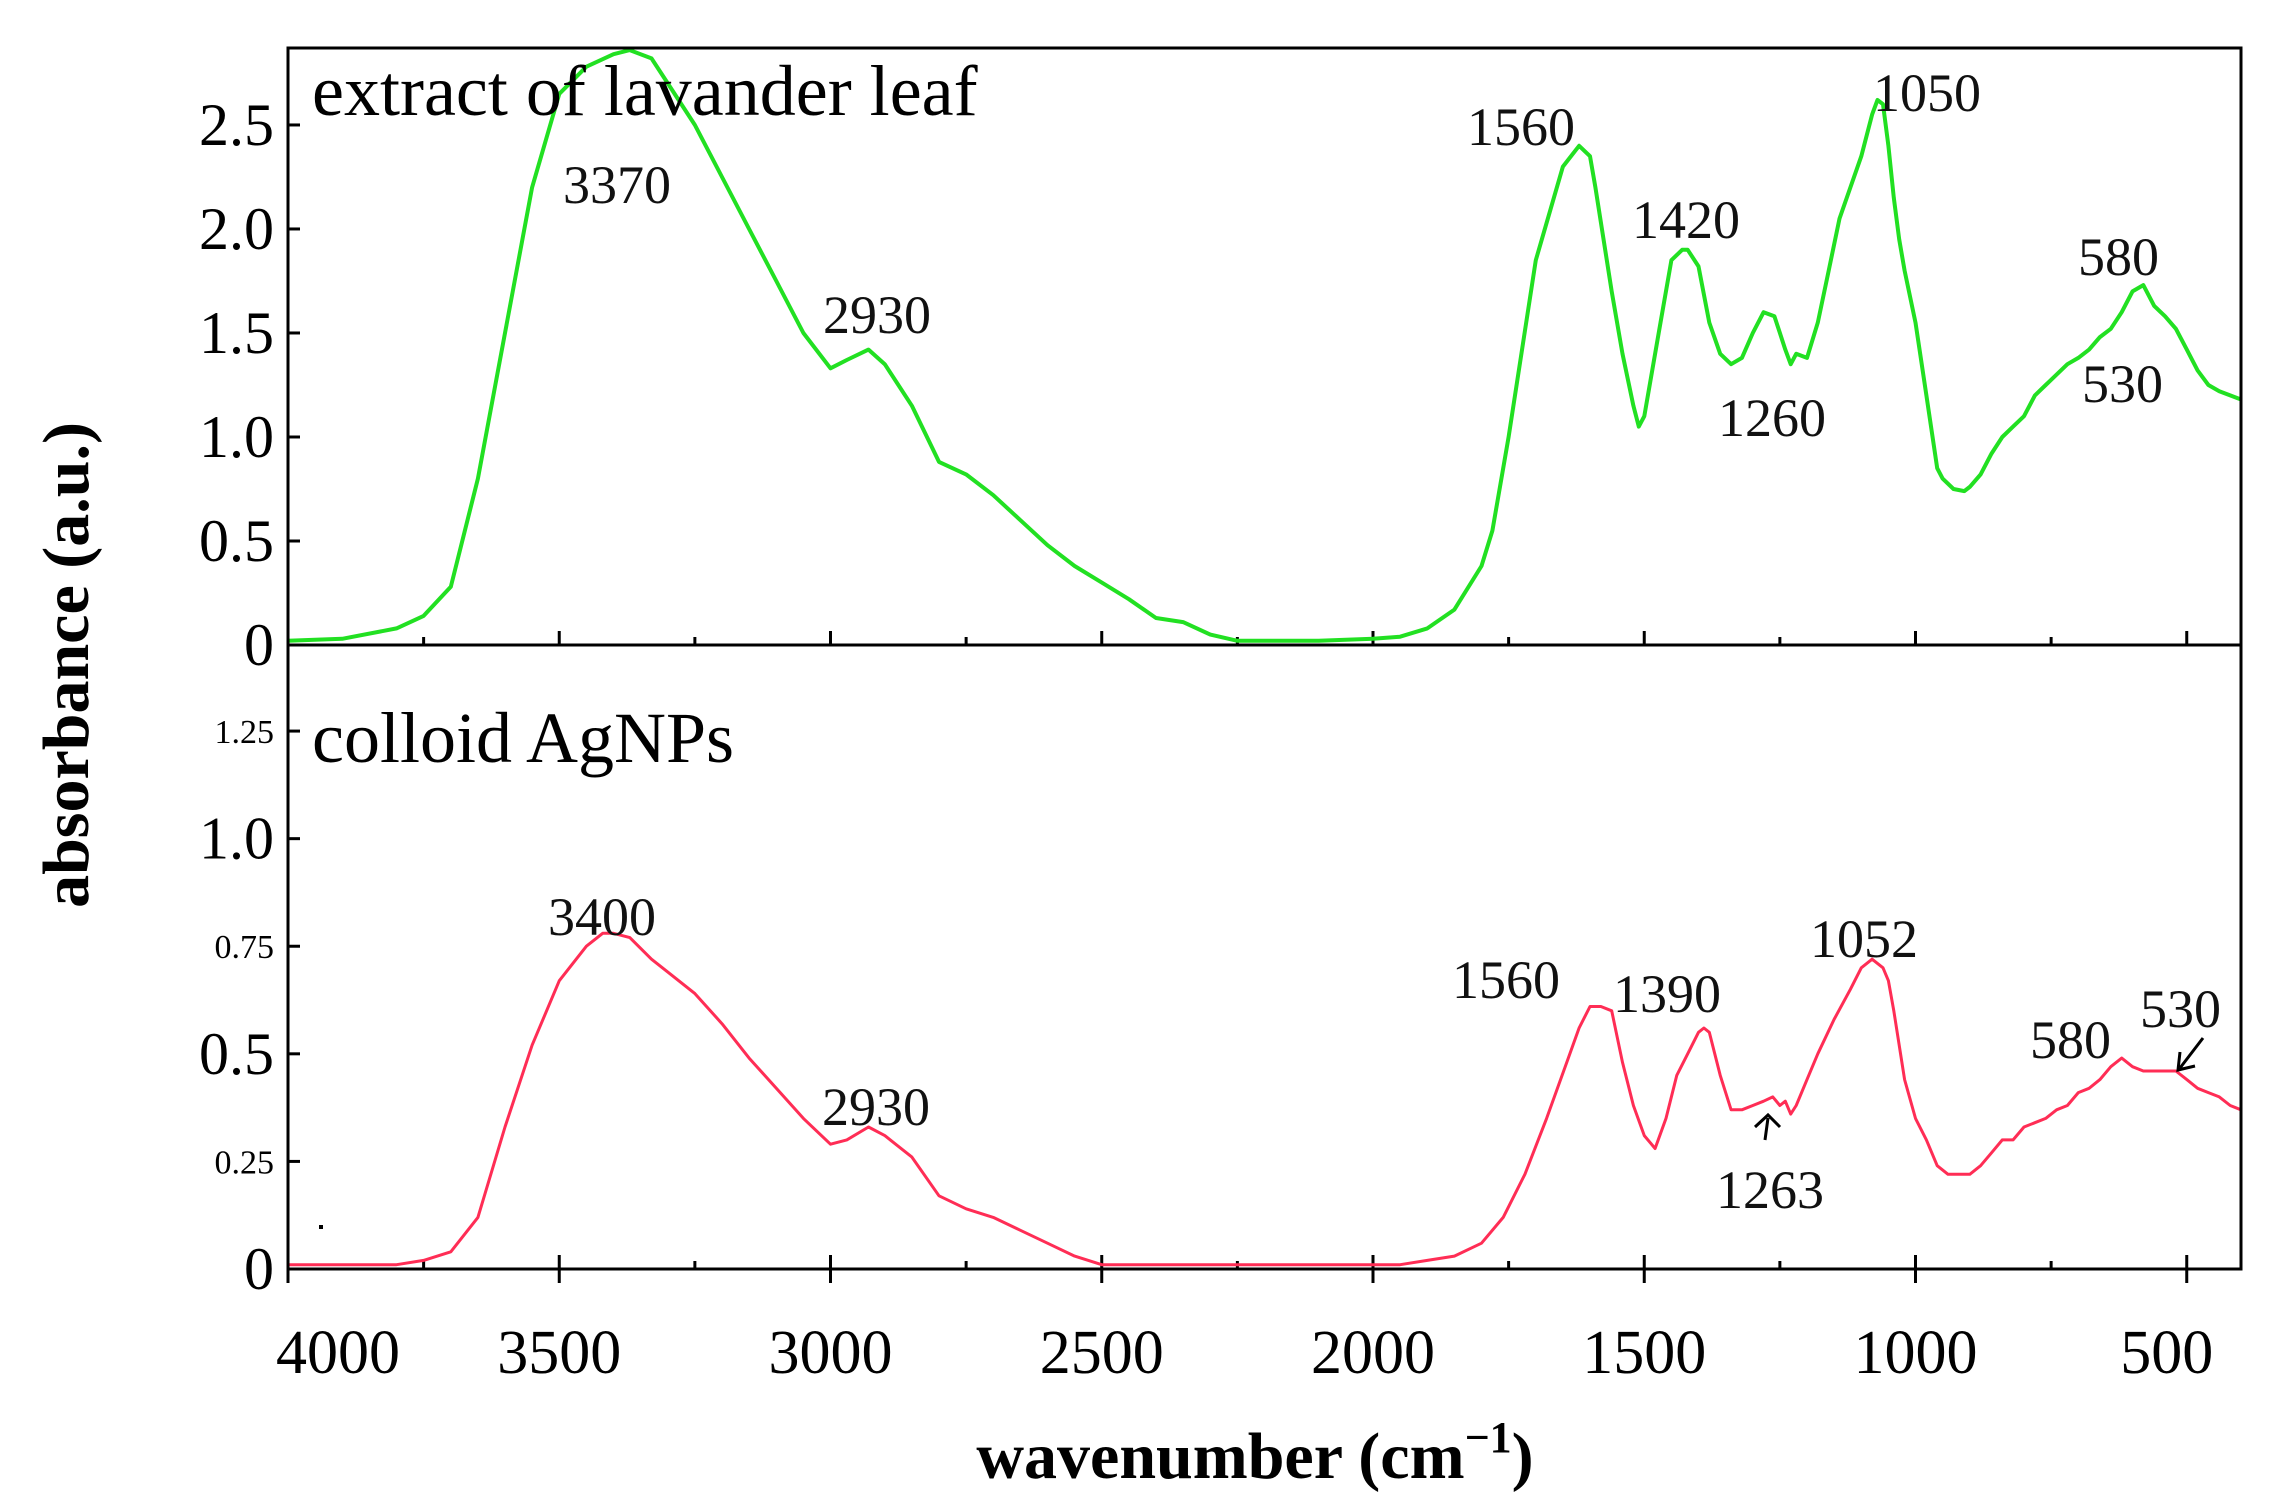  What do you see at coordinates (236, 125) in the screenshot?
I see `y-tick-label-top-5: 2.5` at bounding box center [236, 125].